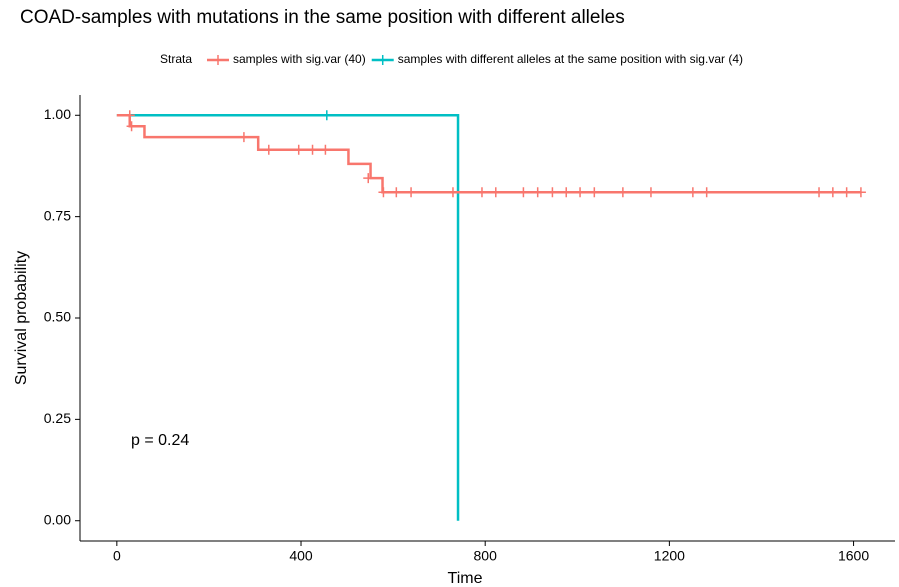 This screenshot has height=587, width=899. Describe the element at coordinates (669, 556) in the screenshot. I see `x-tick-label: 1200` at that location.